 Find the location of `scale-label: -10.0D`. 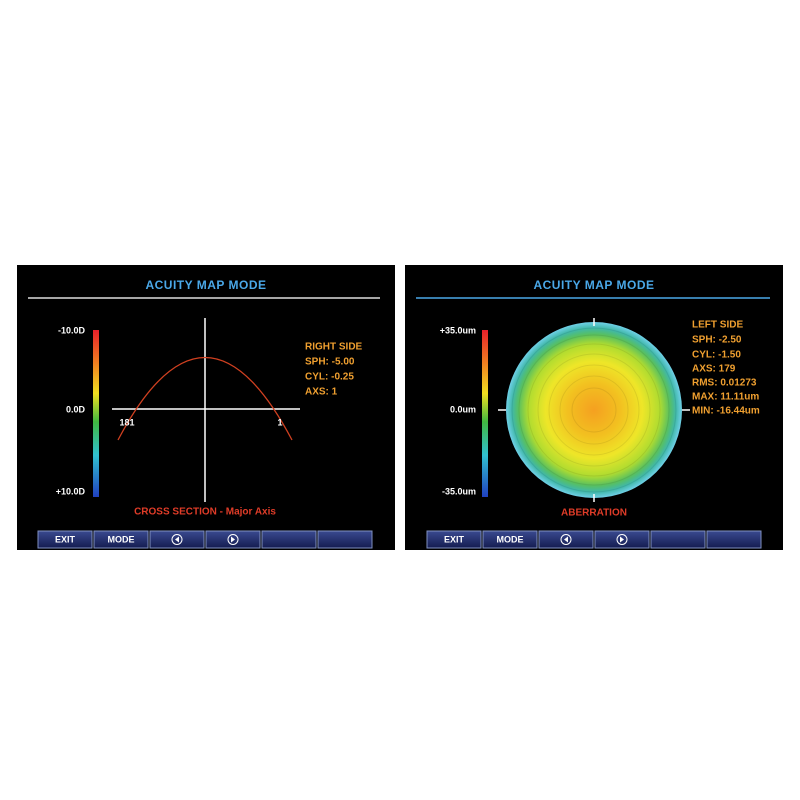

scale-label: -10.0D is located at coordinates (72, 330).